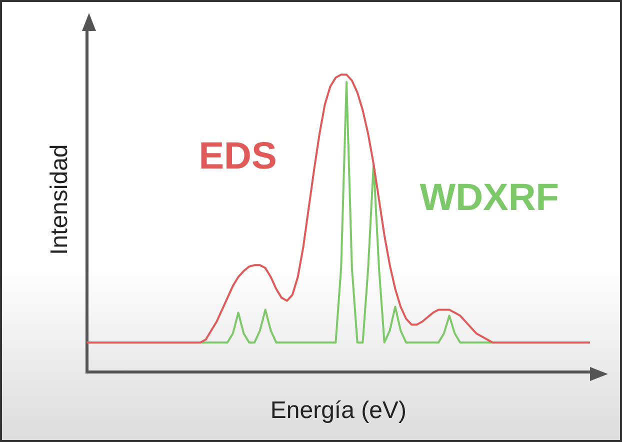 This screenshot has height=442, width=622. I want to click on series-label: WDXRF, so click(490, 198).